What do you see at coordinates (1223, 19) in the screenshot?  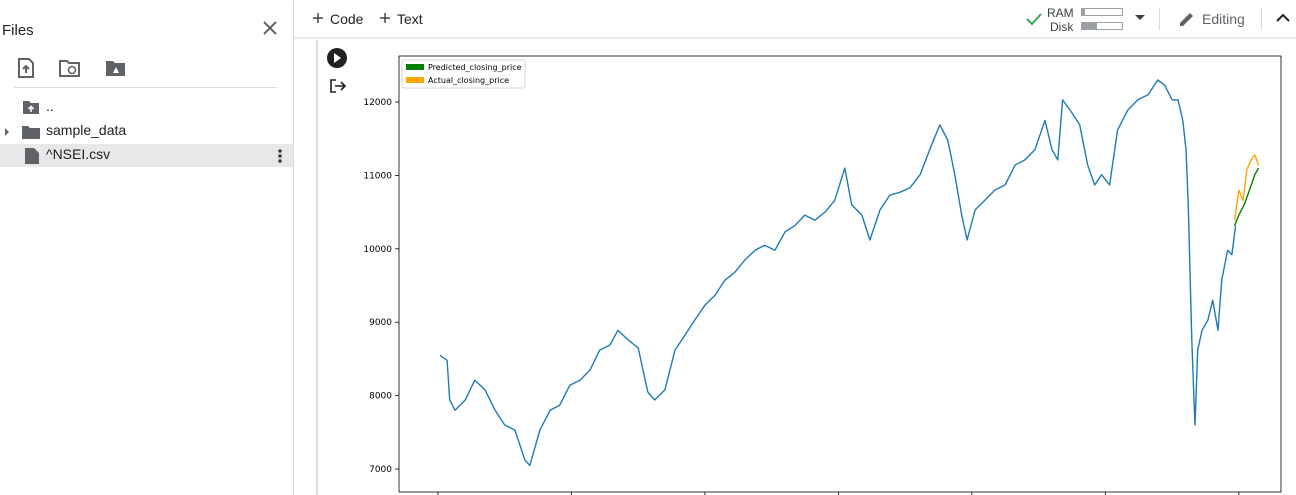 I see `editing-mode: Editing` at bounding box center [1223, 19].